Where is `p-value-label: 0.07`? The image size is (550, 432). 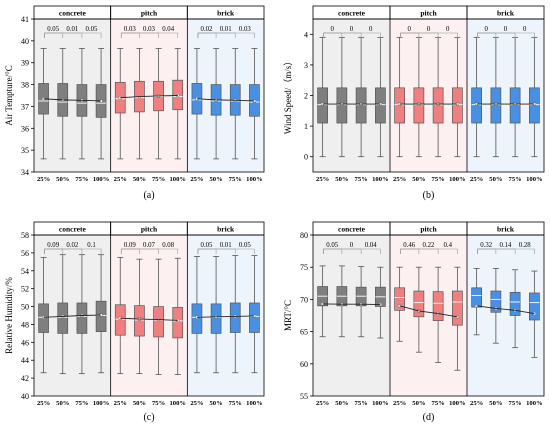 p-value-label: 0.07 is located at coordinates (149, 245).